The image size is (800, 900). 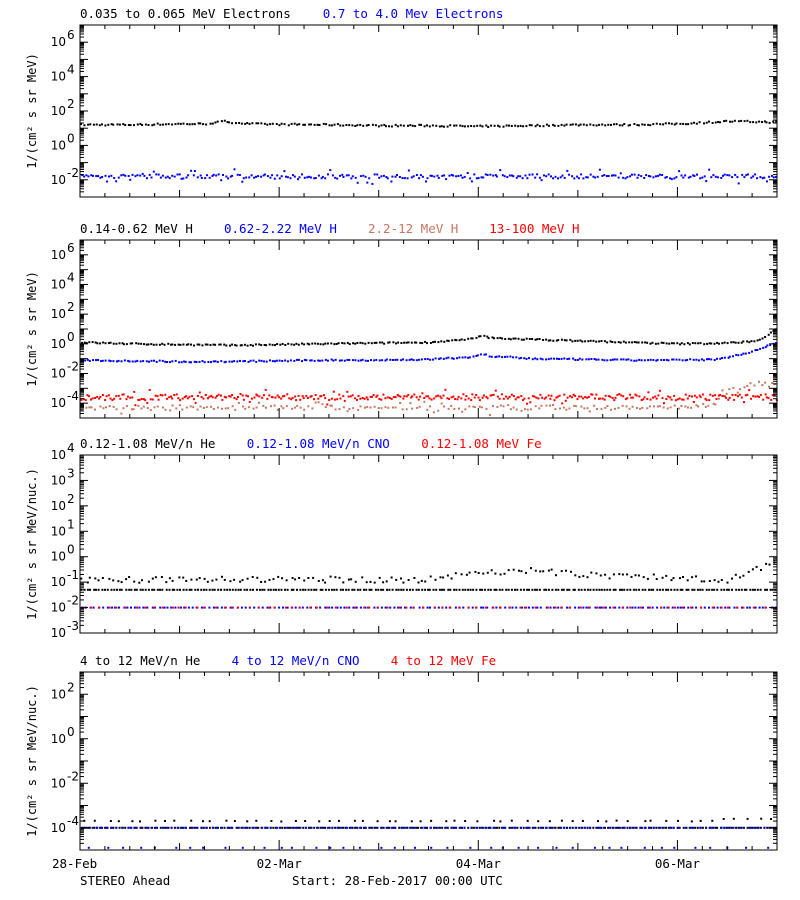 I want to click on y-tick-exponent: 0, so click(x=71, y=550).